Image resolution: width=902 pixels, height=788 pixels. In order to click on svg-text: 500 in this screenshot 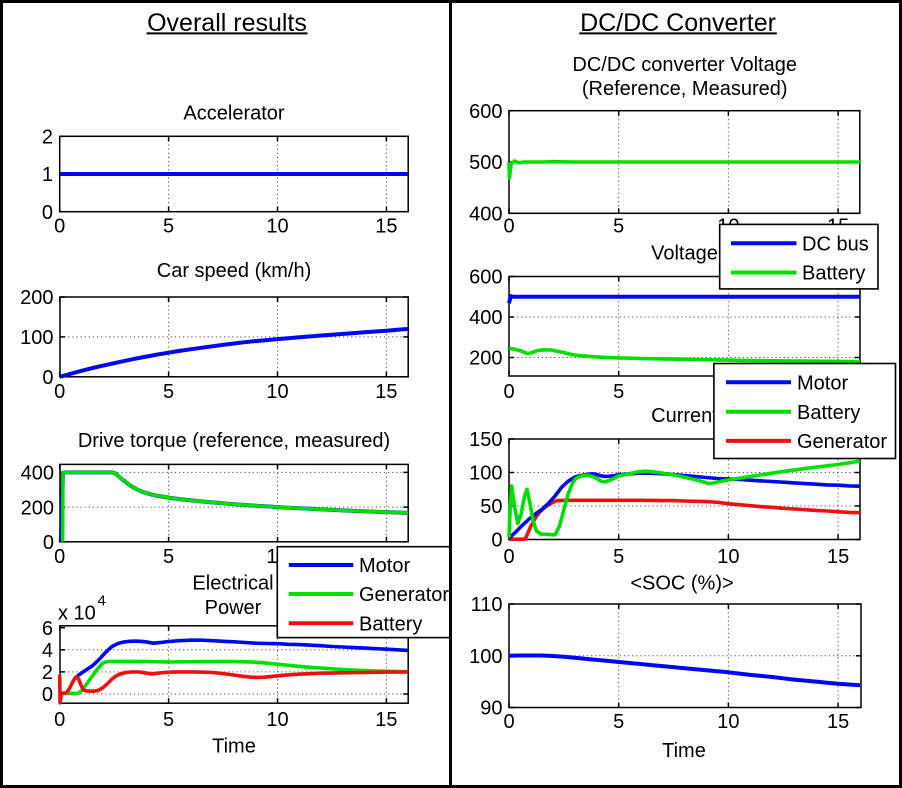, I will do `click(485, 163)`.